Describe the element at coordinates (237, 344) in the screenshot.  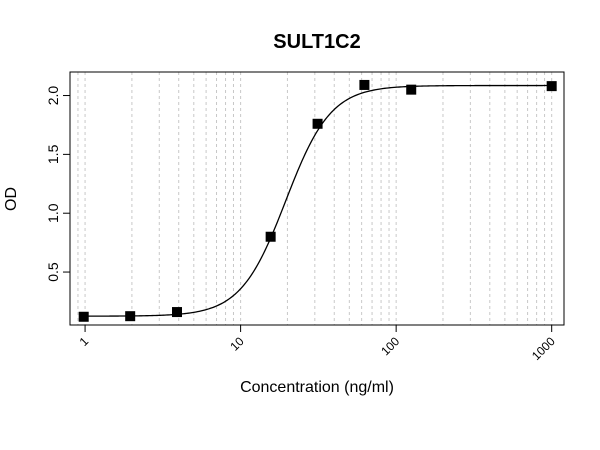
I see `x-tick-label: 10` at that location.